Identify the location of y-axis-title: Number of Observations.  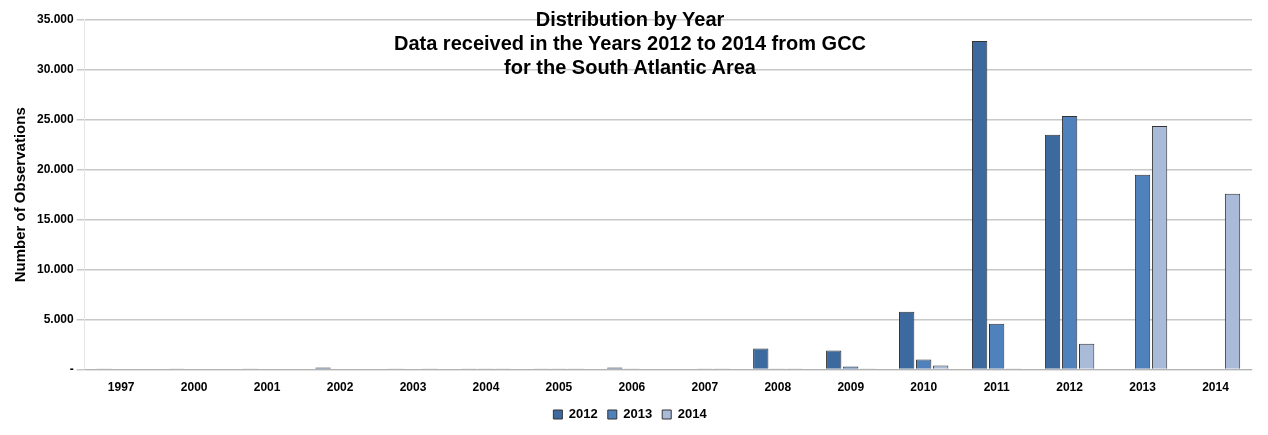
(20, 195).